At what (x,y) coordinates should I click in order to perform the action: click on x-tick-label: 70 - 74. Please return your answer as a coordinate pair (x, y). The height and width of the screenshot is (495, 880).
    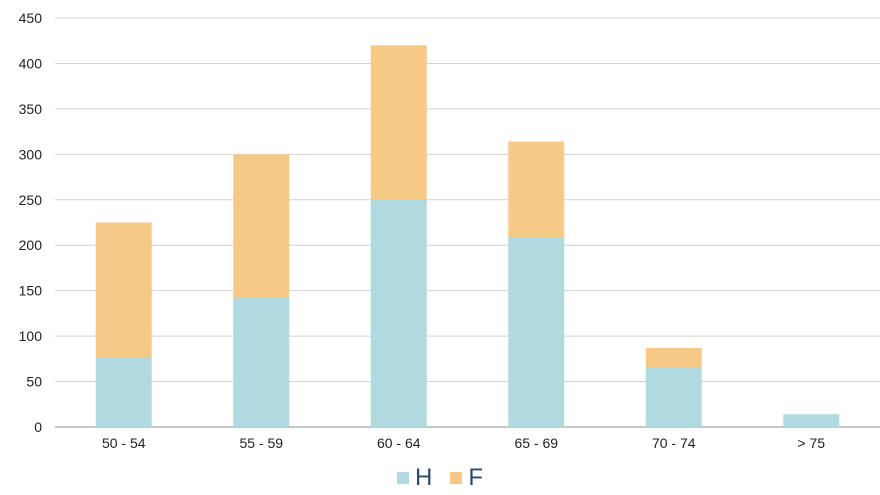
    Looking at the image, I should click on (674, 443).